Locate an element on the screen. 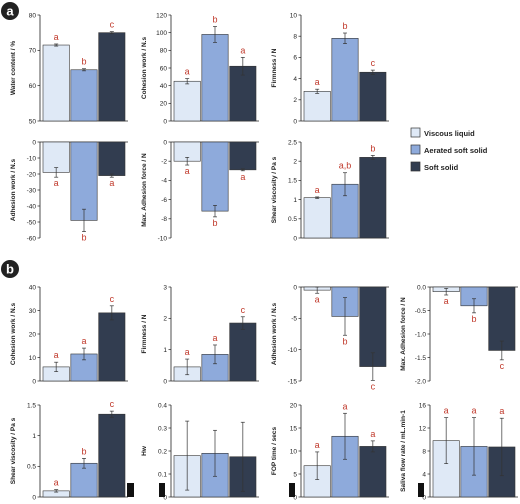  y-tick-label: -50 is located at coordinates (32, 222).